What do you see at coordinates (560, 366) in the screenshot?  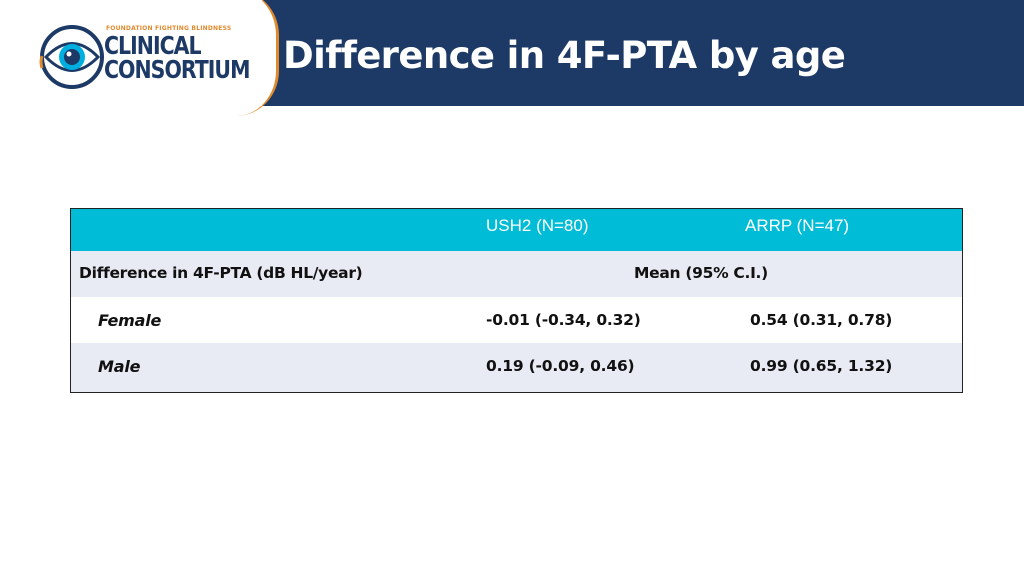 I see `male-ush2-value: 0.19 (-0.09, 0.46)` at bounding box center [560, 366].